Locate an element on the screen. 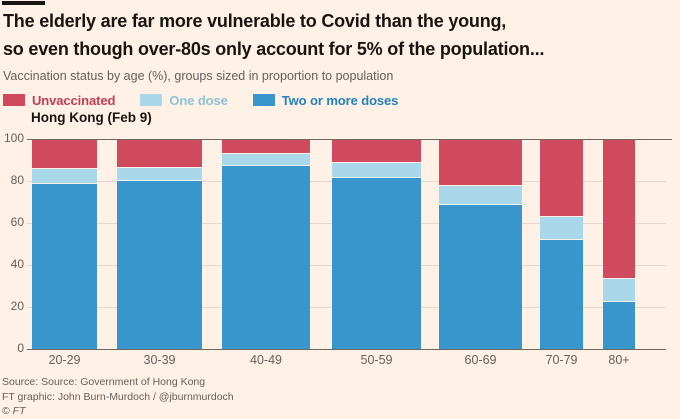  legend-item-two-doses: Two or more doses is located at coordinates (325, 100).